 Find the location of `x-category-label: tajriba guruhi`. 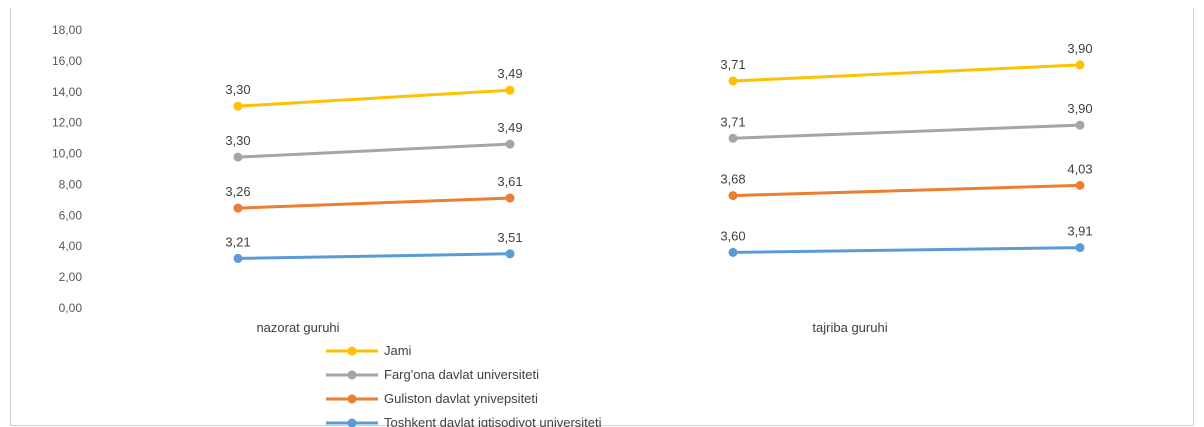

x-category-label: tajriba guruhi is located at coordinates (849, 327).